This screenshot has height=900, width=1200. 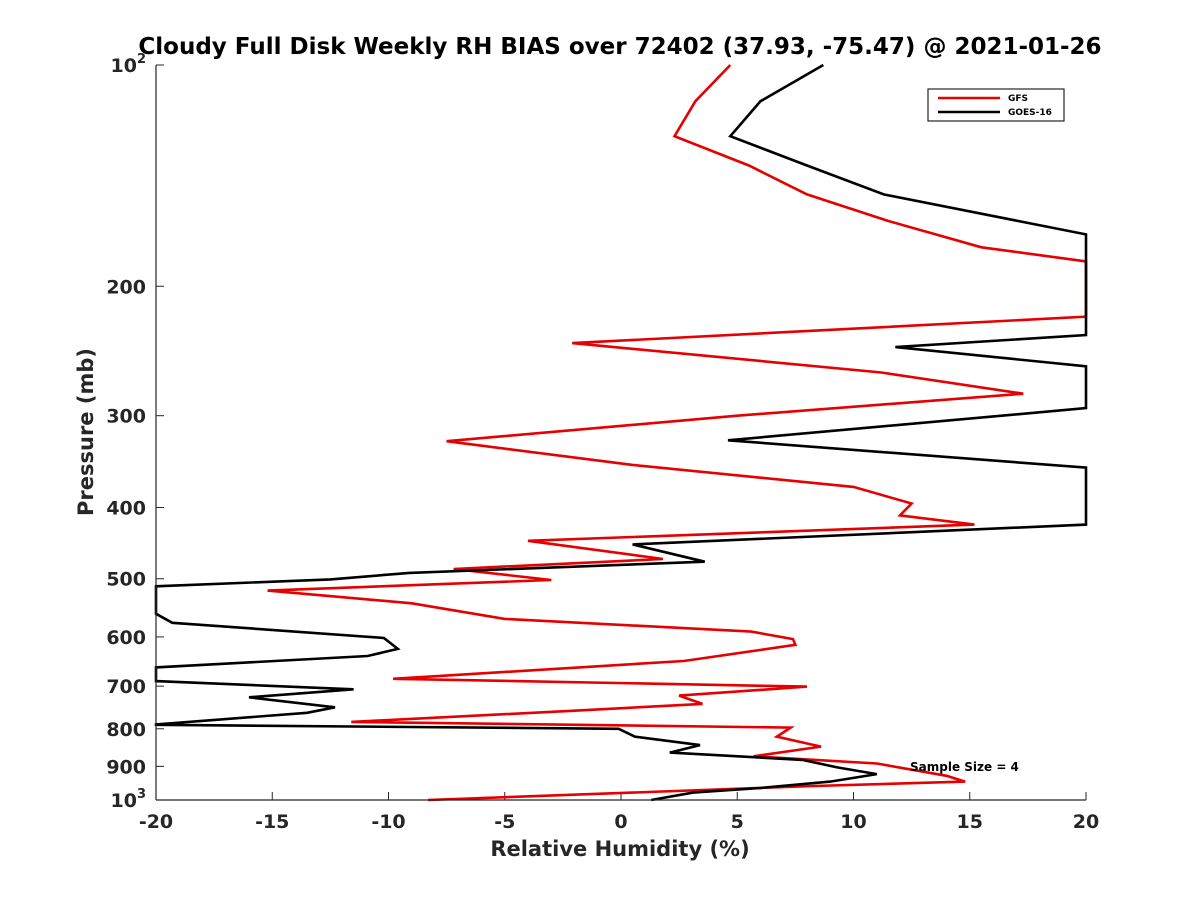 What do you see at coordinates (86, 432) in the screenshot?
I see `y-axis-label: Pressure (mb)` at bounding box center [86, 432].